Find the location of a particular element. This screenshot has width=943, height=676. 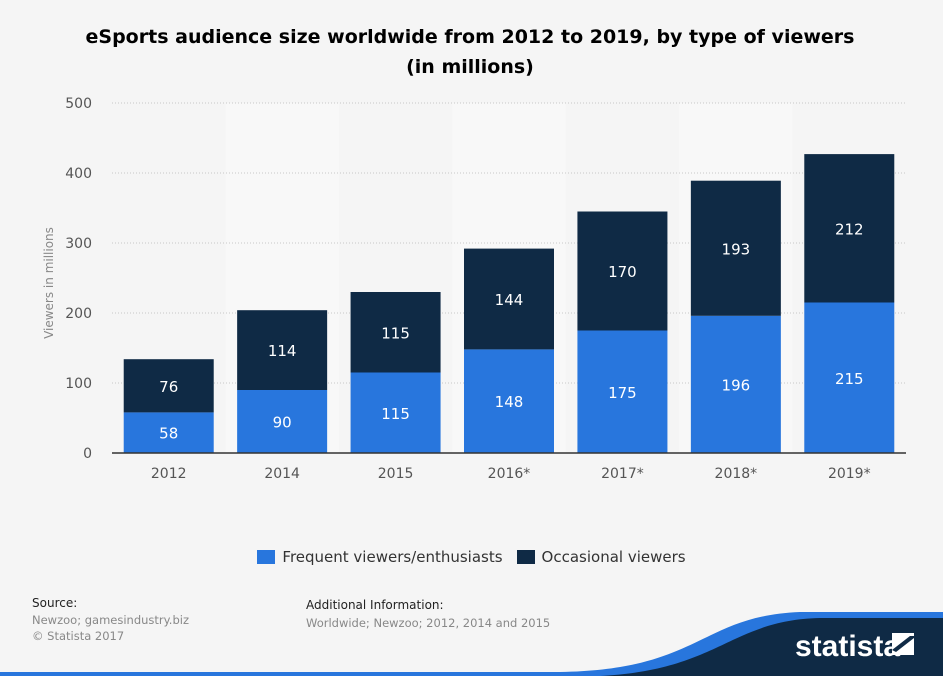

data-label: 148 is located at coordinates (509, 402).